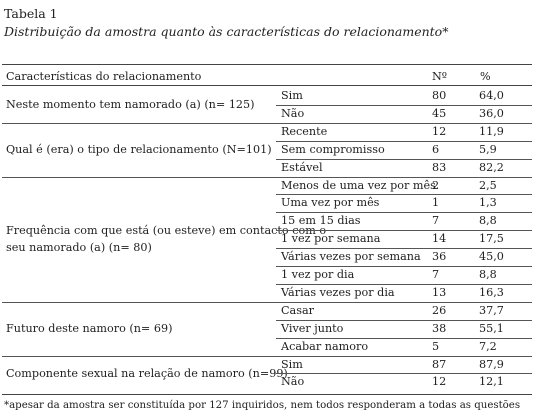  Describe the element at coordinates (312, 328) in the screenshot. I see `row-category: Viver junto` at that location.